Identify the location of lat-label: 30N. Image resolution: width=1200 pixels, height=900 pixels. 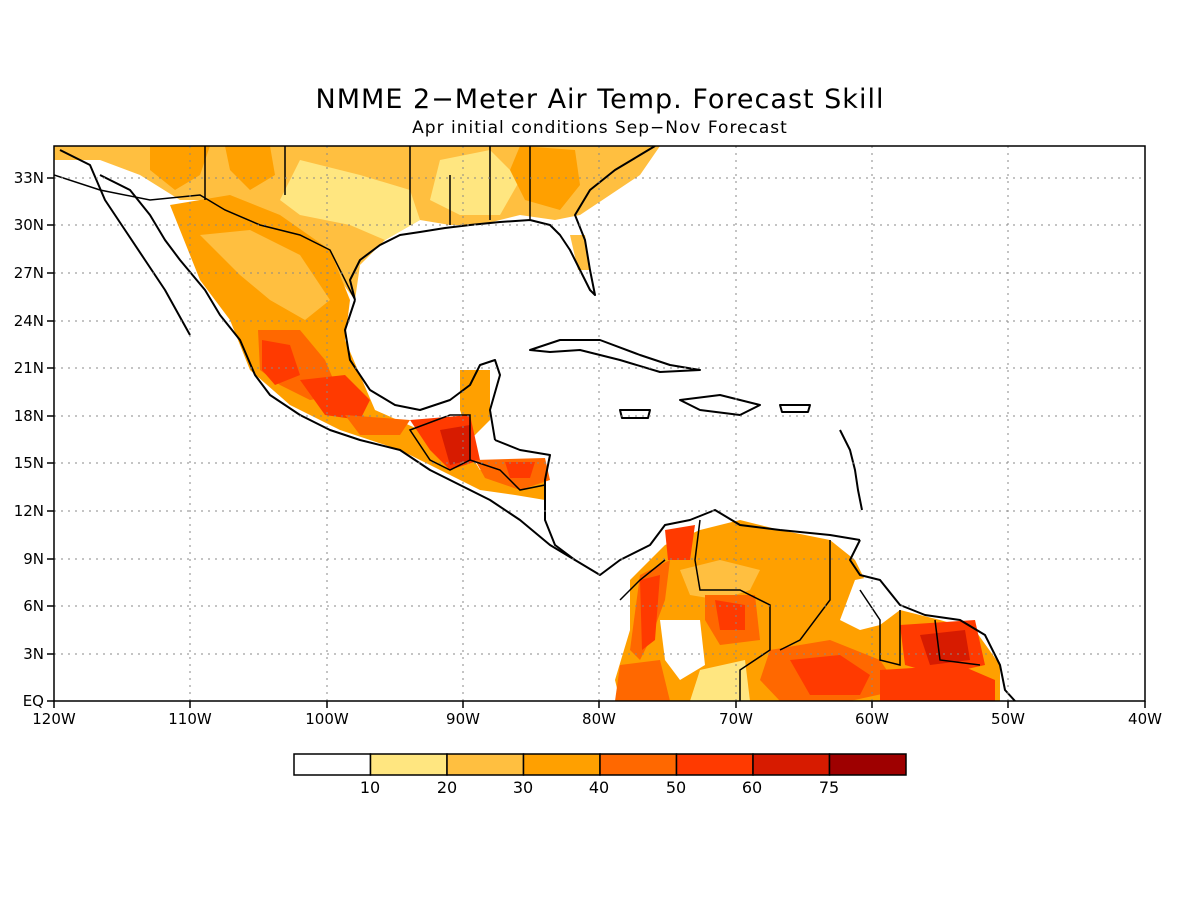
(29, 225).